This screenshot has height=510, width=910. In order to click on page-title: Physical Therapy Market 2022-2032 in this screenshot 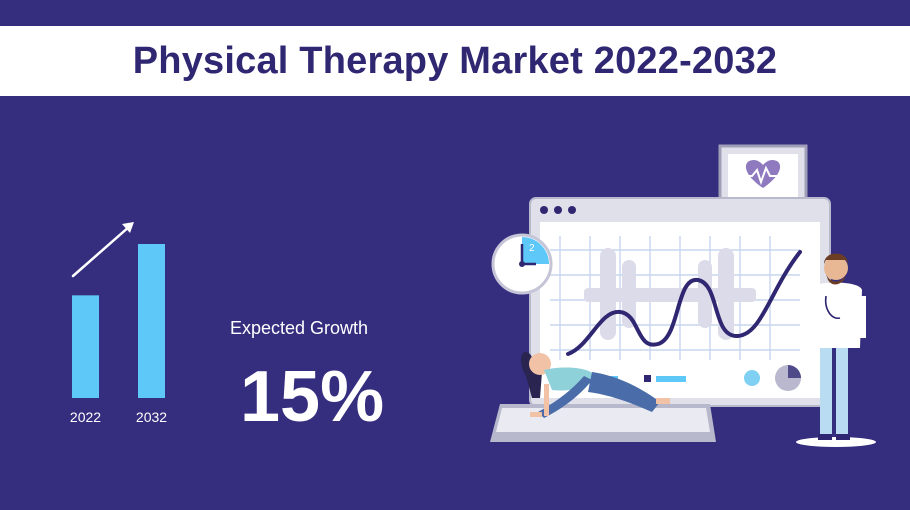, I will do `click(455, 60)`.